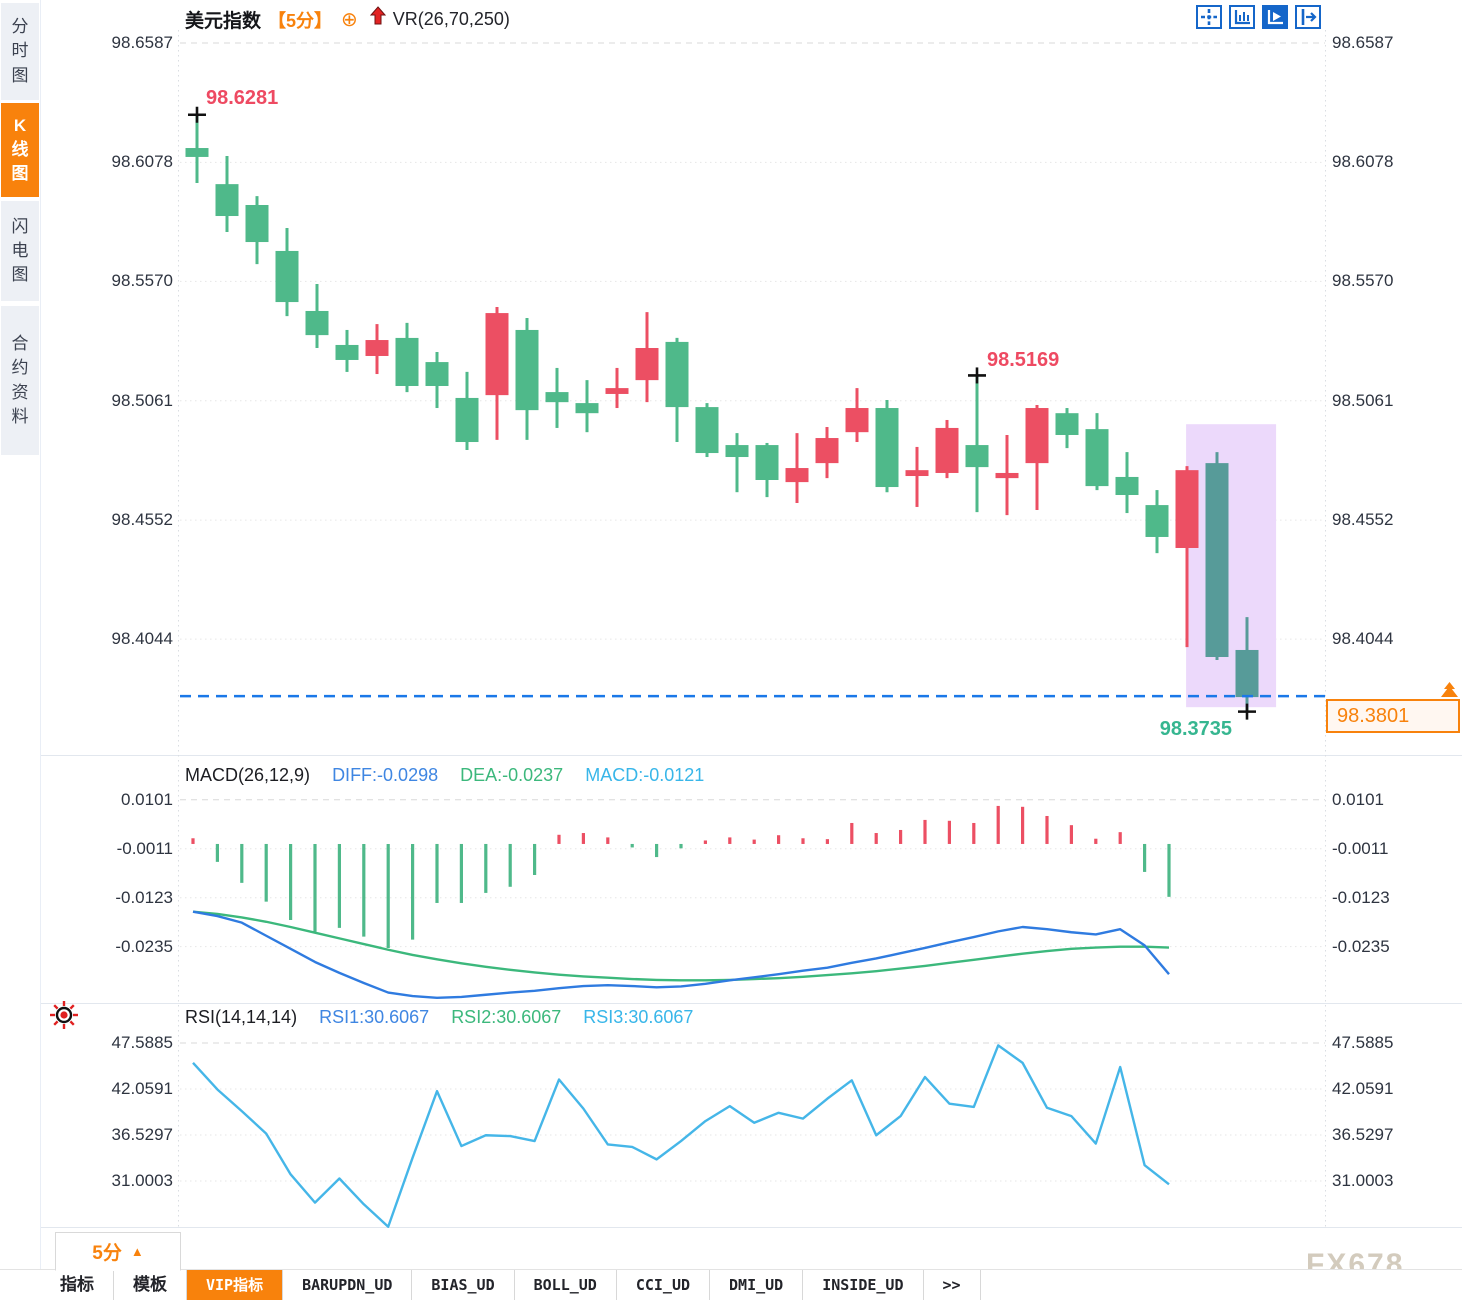  Describe the element at coordinates (1308, 17) in the screenshot. I see `pan-right-icon` at that location.